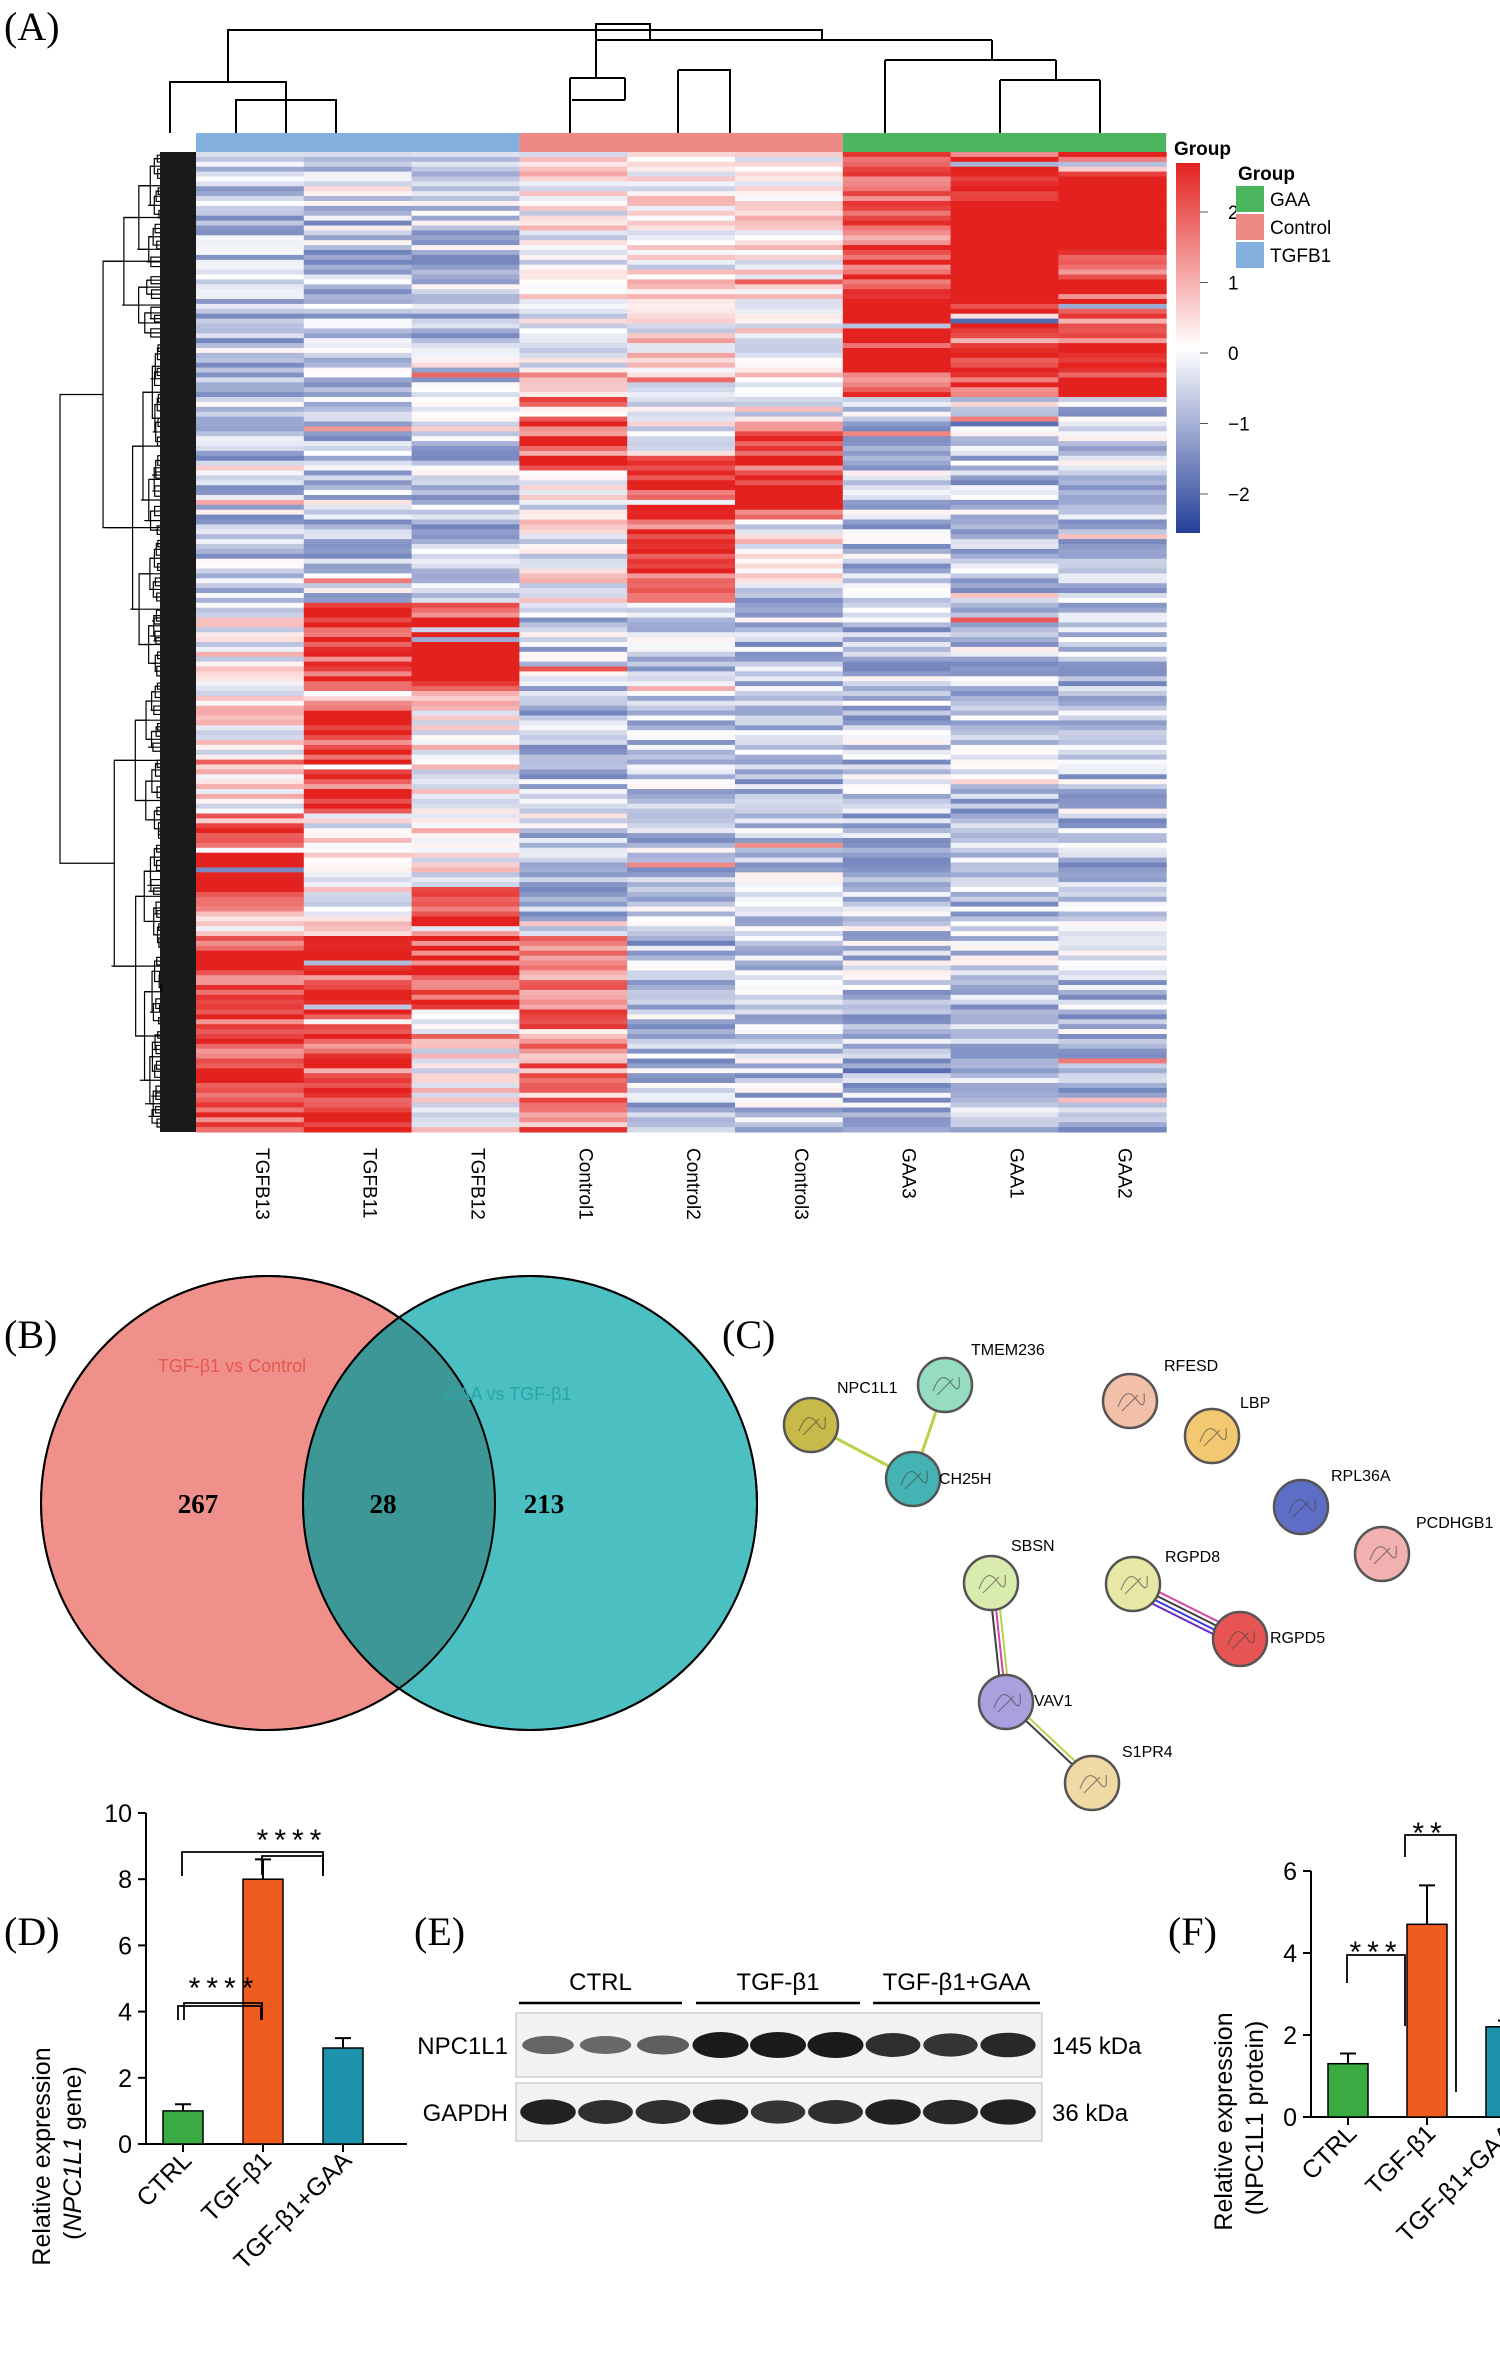  I want to click on bracket-tgf-gaa, so click(1430, 1963).